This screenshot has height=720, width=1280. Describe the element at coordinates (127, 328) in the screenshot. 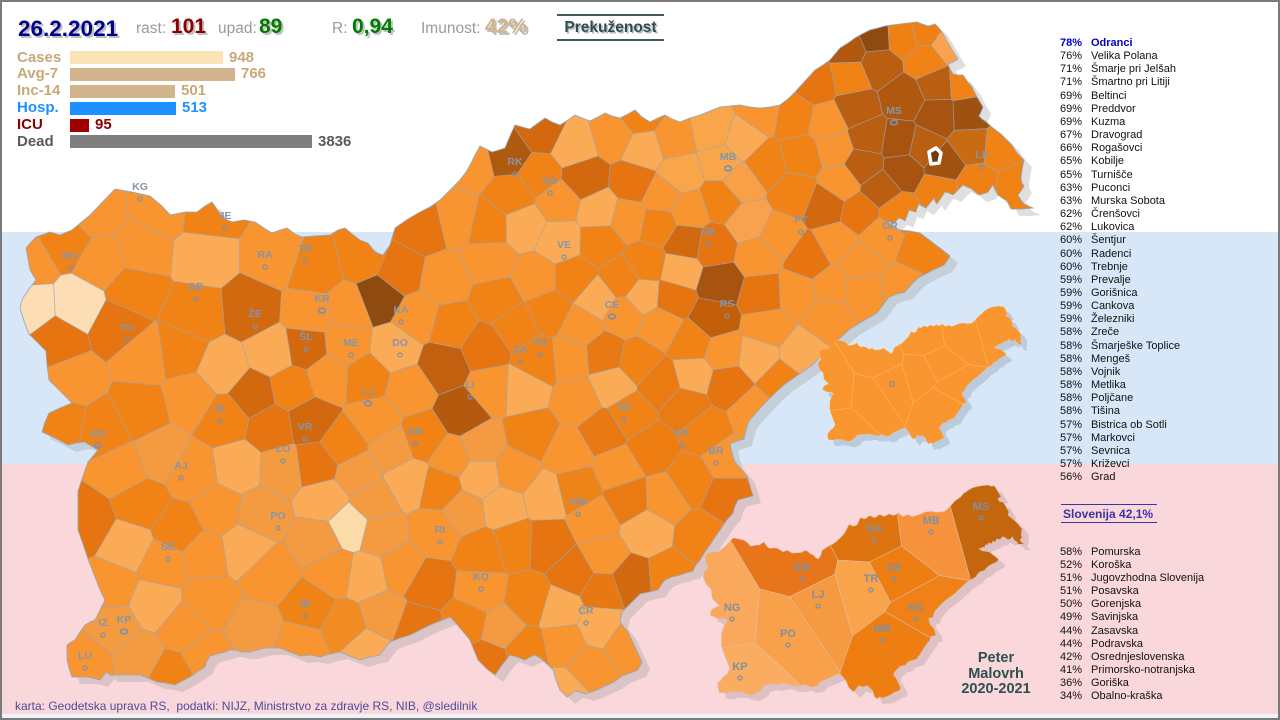

I see `svg-text: TO` at that location.